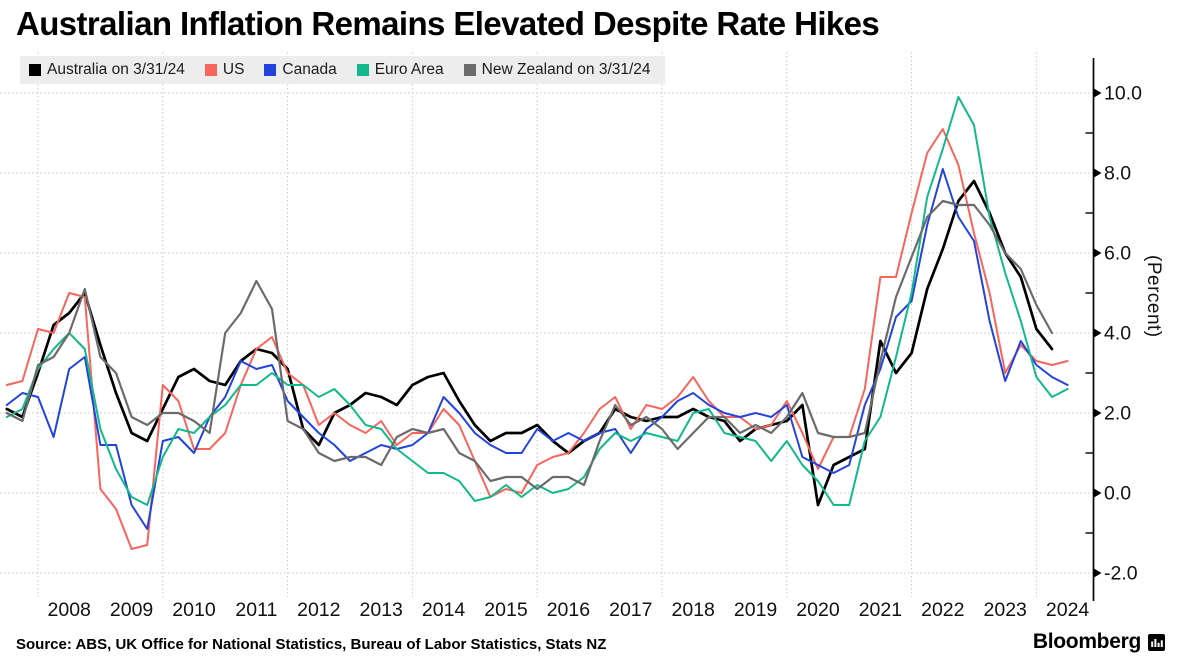 This screenshot has height=666, width=1189. I want to click on y-tick-label: 6.0, so click(1117, 254).